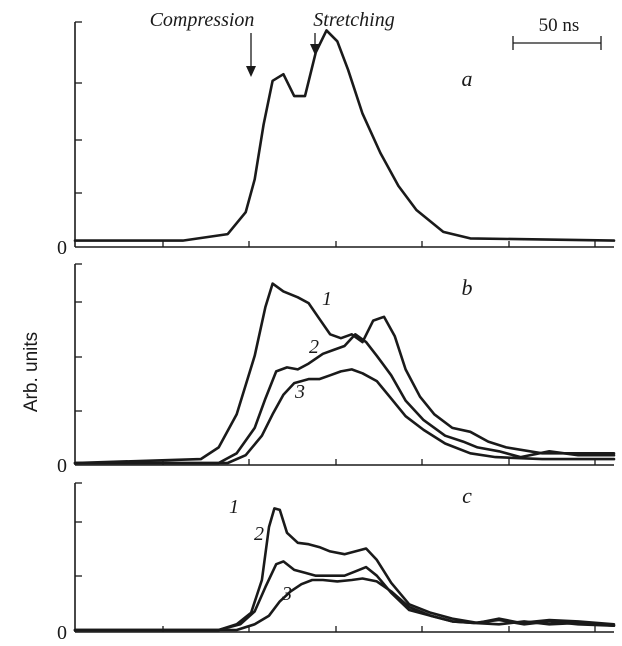 Image resolution: width=622 pixels, height=646 pixels. What do you see at coordinates (314, 347) in the screenshot?
I see `panel-b-series-label-2: 2` at bounding box center [314, 347].